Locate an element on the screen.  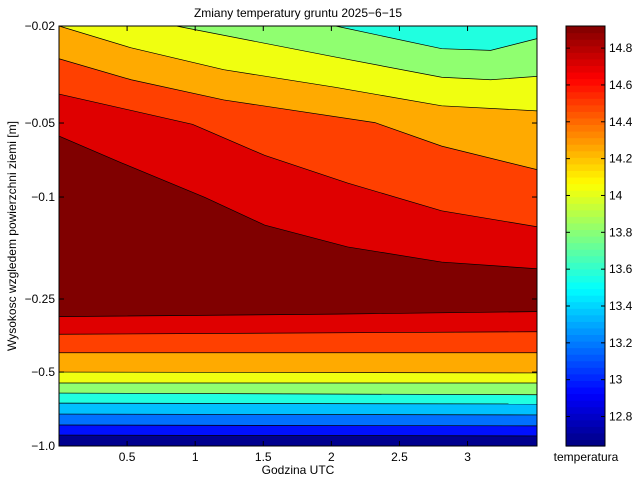
contour-line-13.4 is located at coordinates (298, 403).